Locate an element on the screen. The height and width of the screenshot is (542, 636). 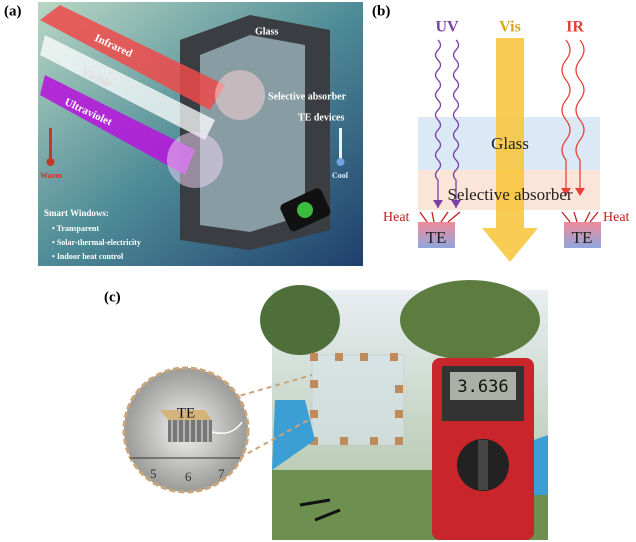
box-item: • Solar-thermal-electricity is located at coordinates (96, 242).